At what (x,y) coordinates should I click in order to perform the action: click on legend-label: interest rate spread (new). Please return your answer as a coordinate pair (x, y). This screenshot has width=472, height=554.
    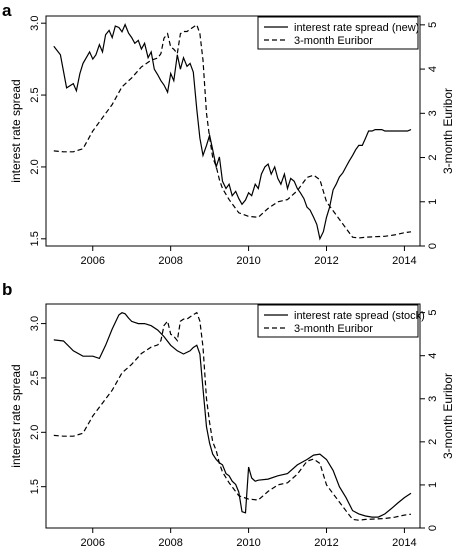
    Looking at the image, I should click on (356, 28).